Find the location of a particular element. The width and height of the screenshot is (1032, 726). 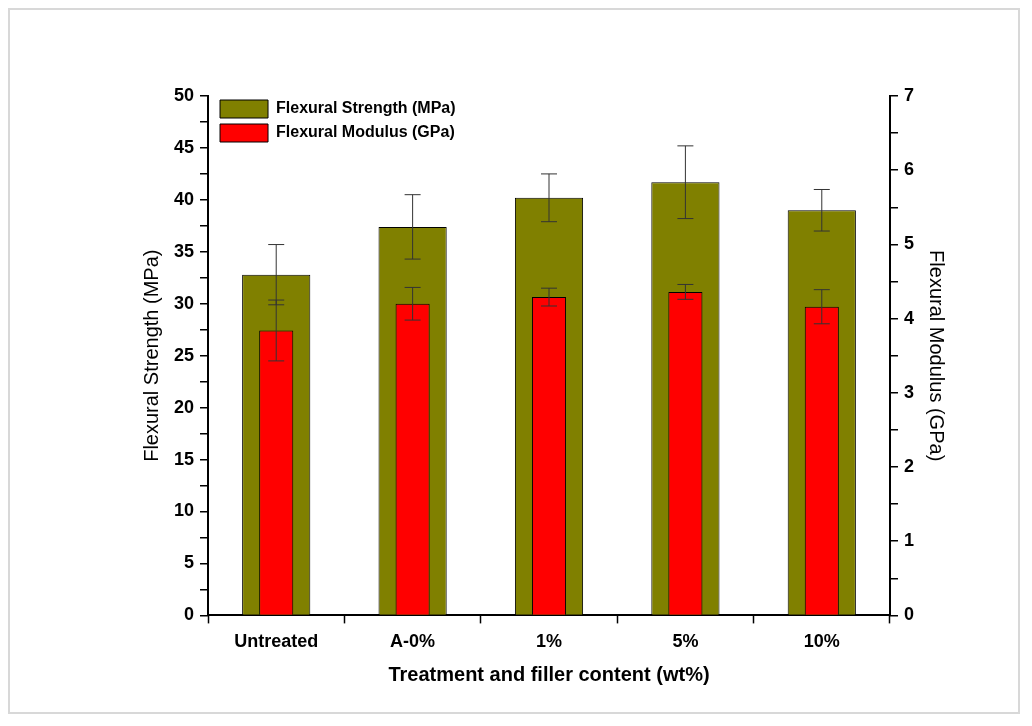

y2-tick-label: 7 is located at coordinates (908, 94).